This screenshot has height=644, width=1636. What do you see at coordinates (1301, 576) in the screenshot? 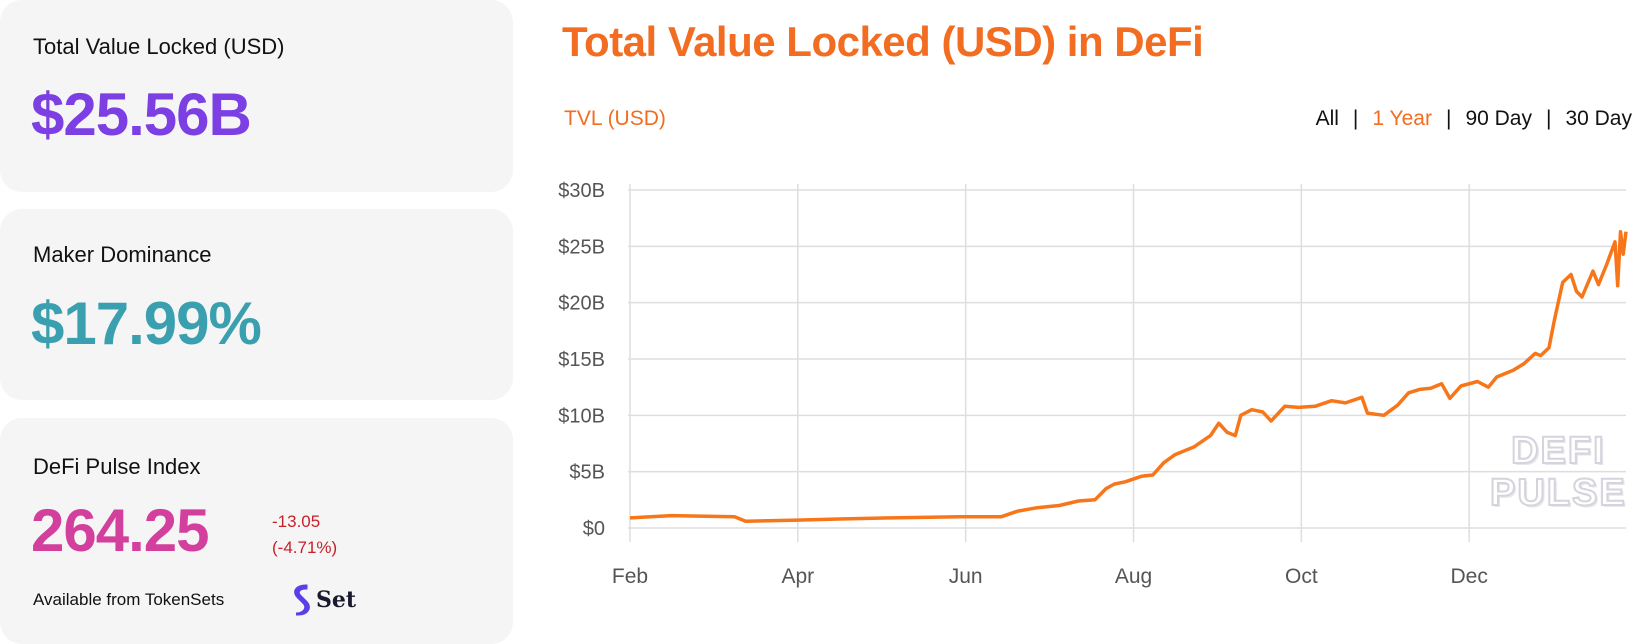
I see `x-tick-label: Oct` at bounding box center [1301, 576].